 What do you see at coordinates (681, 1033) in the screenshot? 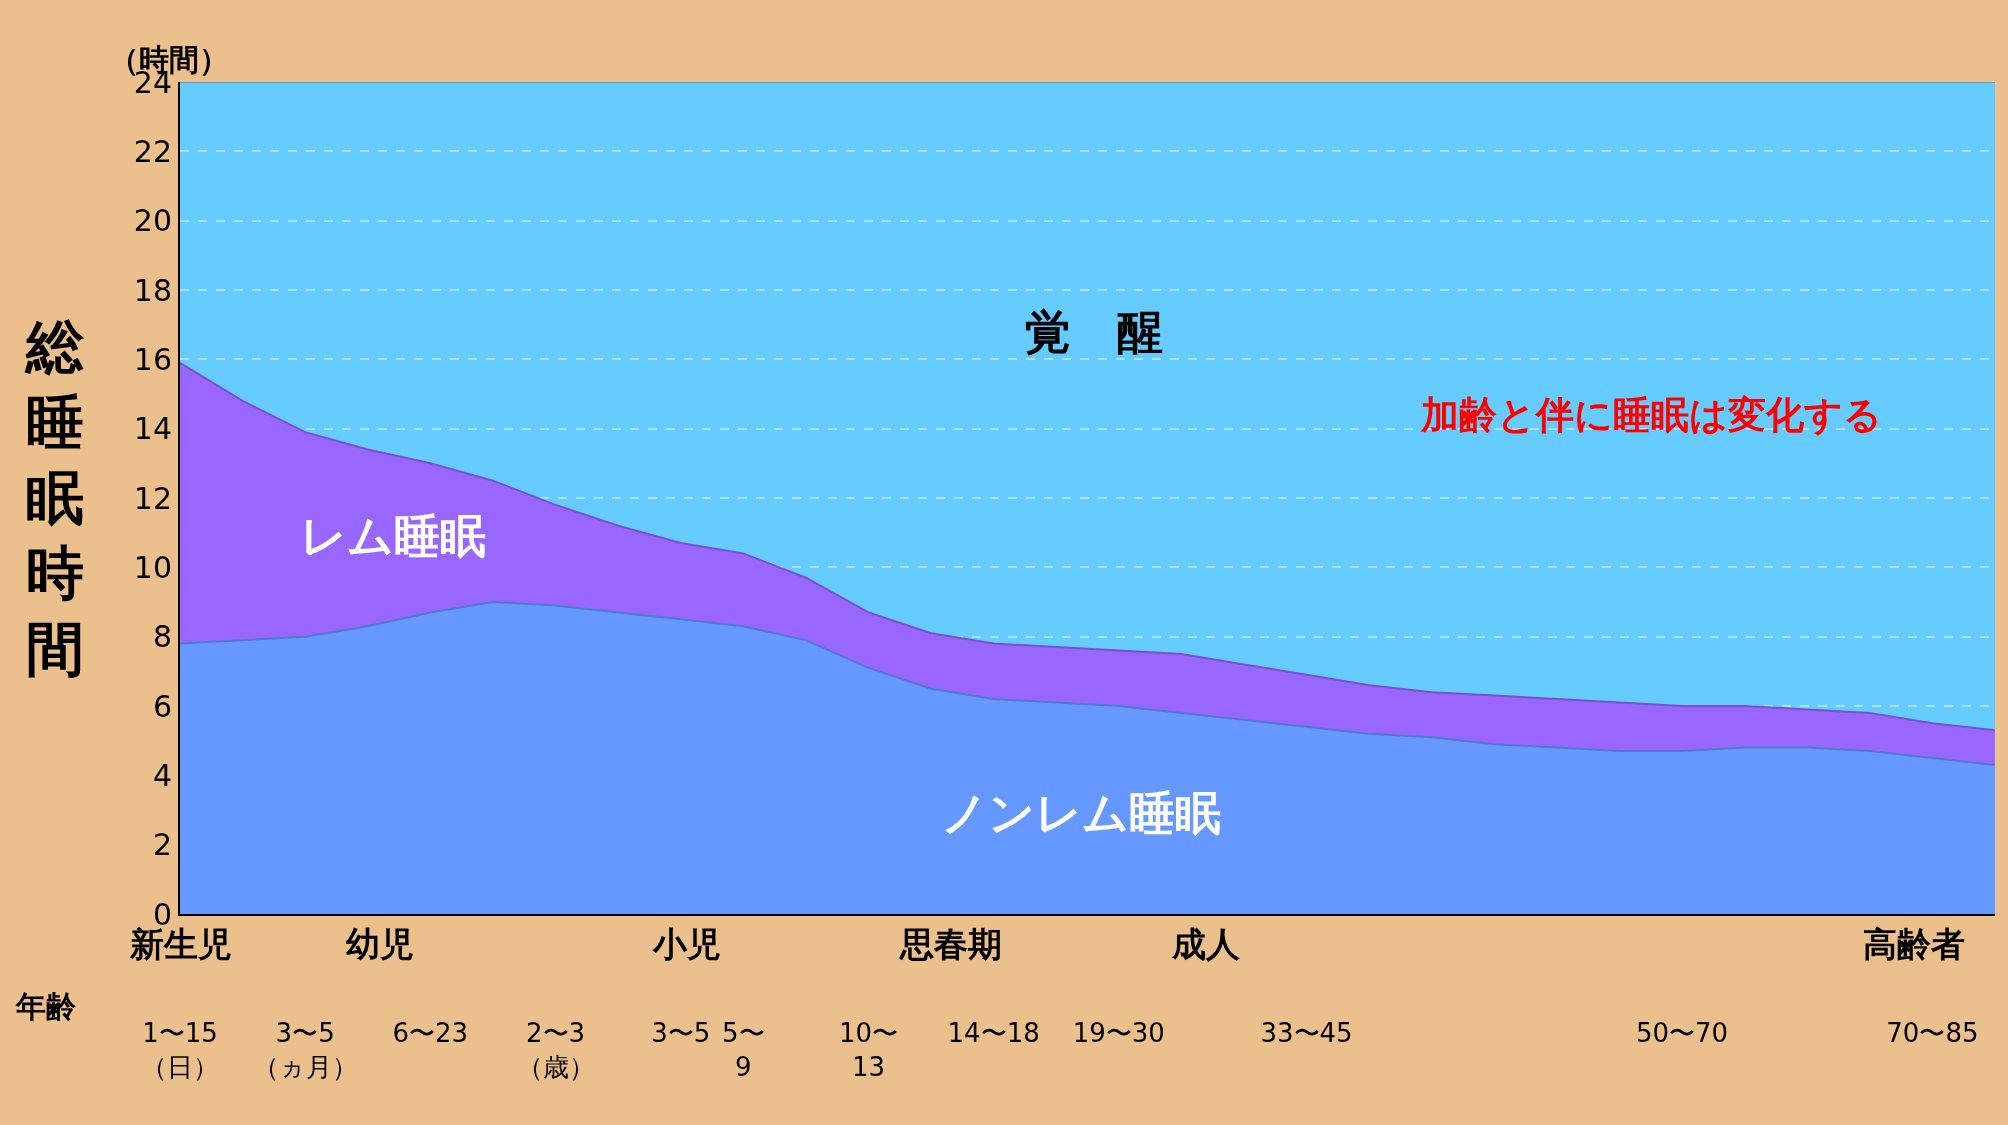
I see `x-tick-label: 3〜5` at bounding box center [681, 1033].